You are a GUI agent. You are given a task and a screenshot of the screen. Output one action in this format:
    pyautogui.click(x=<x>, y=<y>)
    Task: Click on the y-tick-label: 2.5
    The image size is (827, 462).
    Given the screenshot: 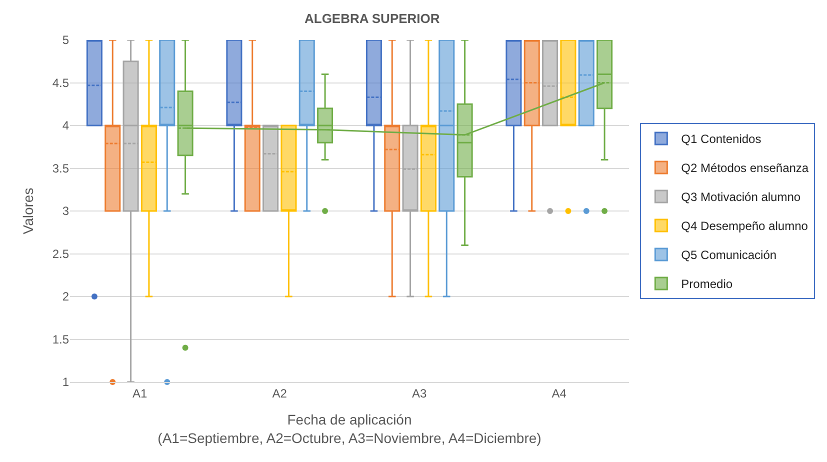 What is the action you would take?
    pyautogui.click(x=61, y=253)
    